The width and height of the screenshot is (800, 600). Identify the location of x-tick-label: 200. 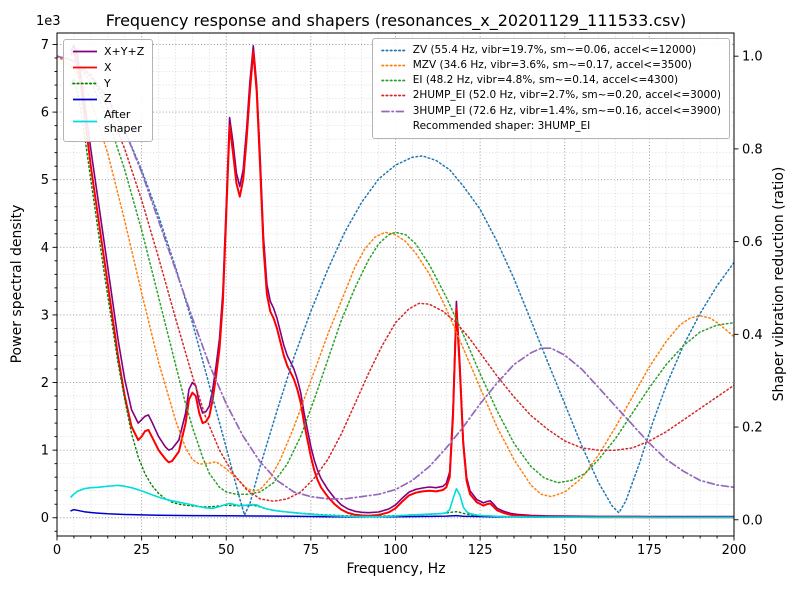
(734, 550).